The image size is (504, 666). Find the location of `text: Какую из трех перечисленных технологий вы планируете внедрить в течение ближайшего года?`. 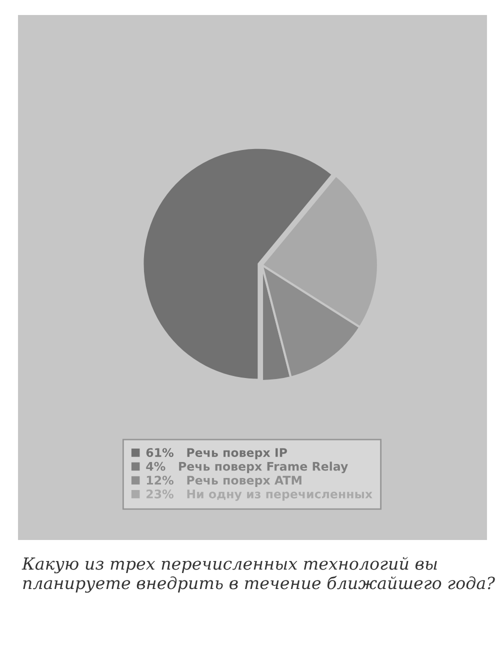

text: Какую из трех перечисленных технологий вы планируете внедрить в течение ближайшего года? is located at coordinates (258, 575).